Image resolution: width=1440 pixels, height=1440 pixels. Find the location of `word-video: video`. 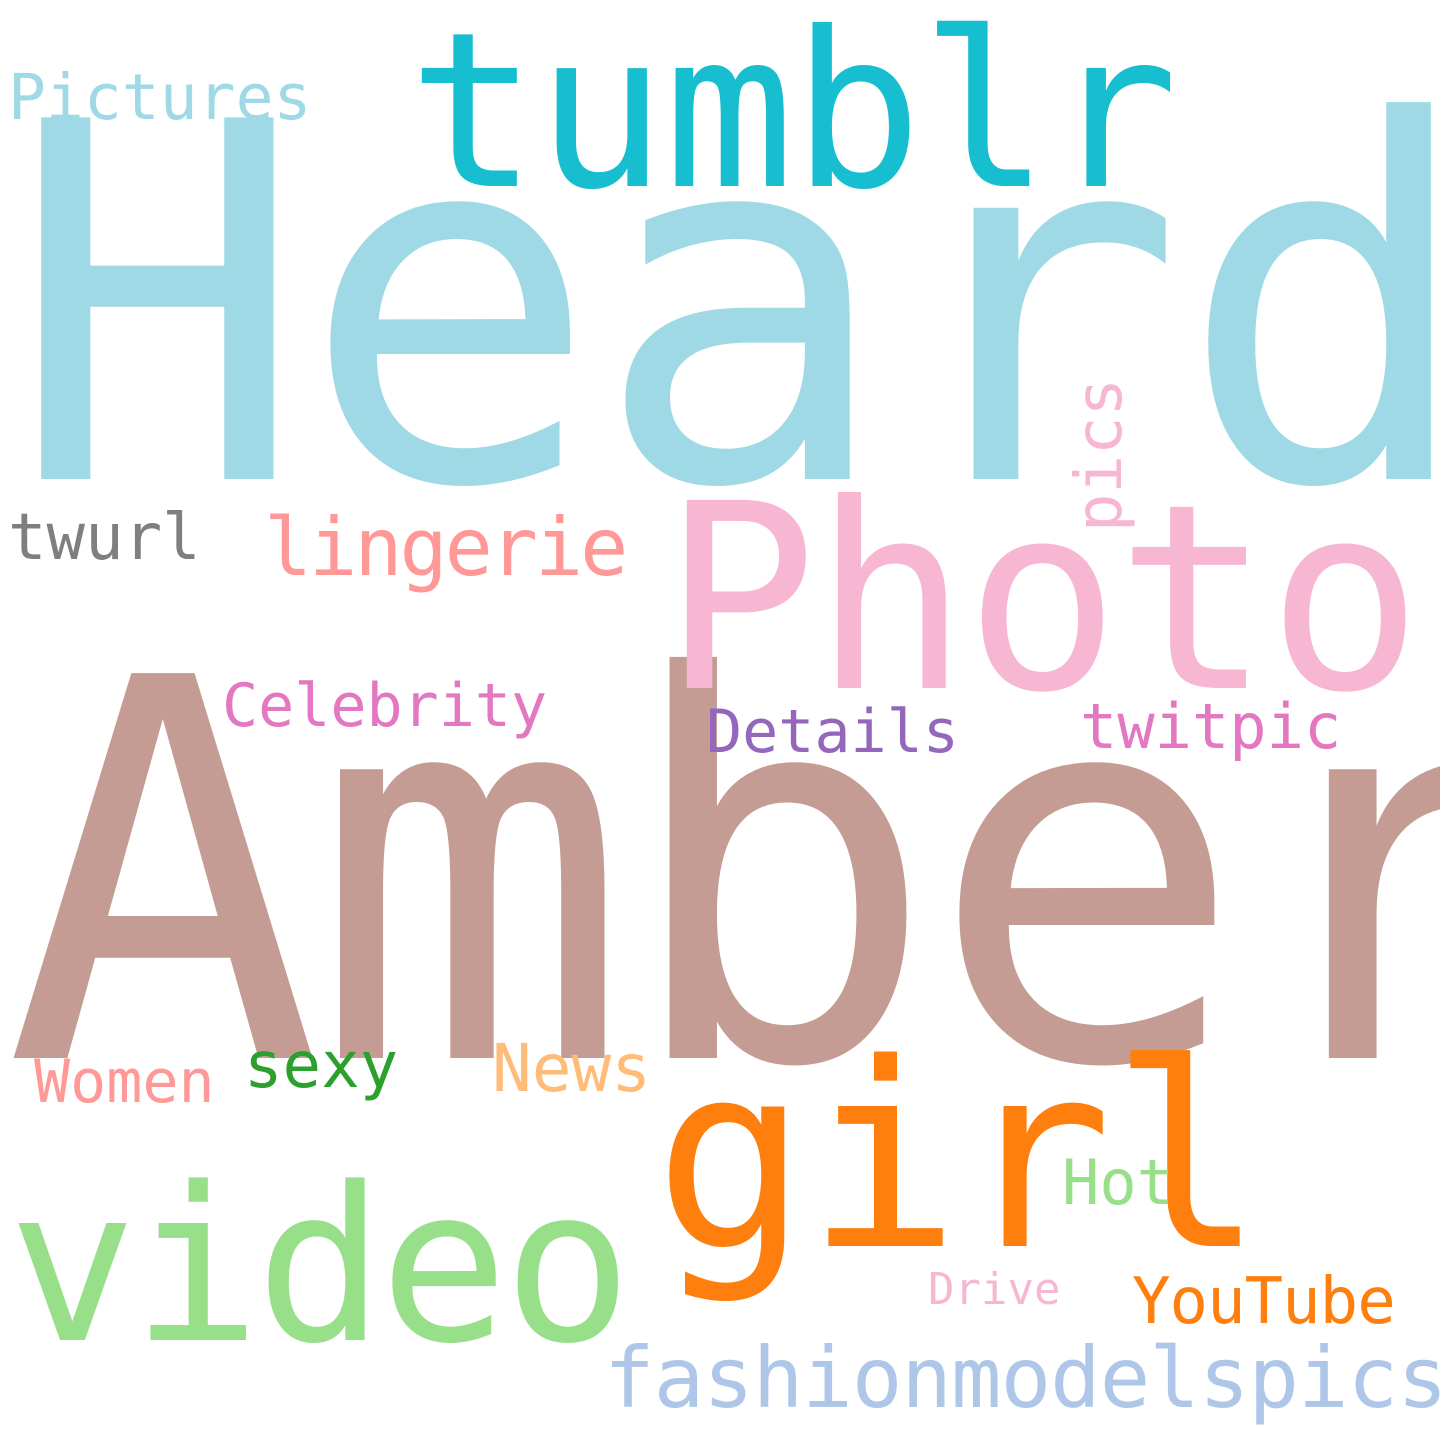

word-video: video is located at coordinates (320, 1266).